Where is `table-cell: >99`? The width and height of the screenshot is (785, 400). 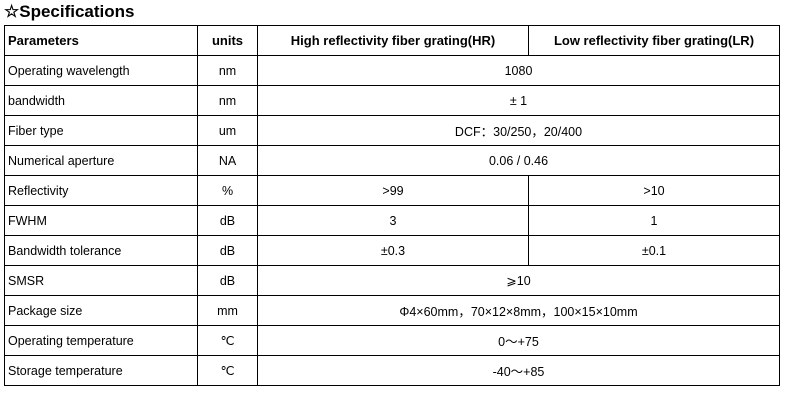
table-cell: >99 is located at coordinates (393, 190).